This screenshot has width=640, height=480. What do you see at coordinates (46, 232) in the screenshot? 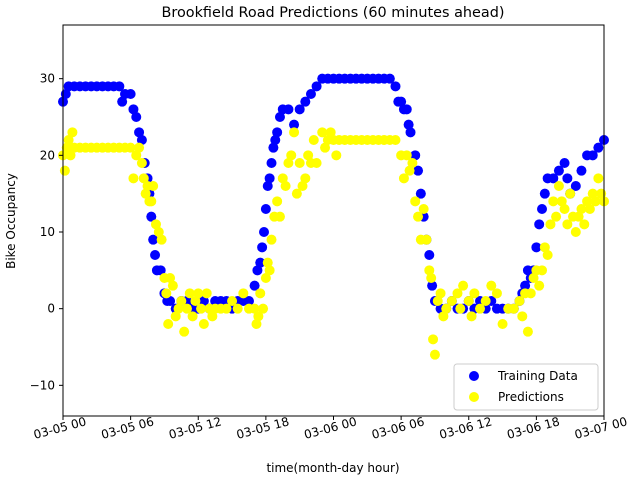
I see `y-axis-ticks: −10 0 10 20 30` at bounding box center [46, 232].